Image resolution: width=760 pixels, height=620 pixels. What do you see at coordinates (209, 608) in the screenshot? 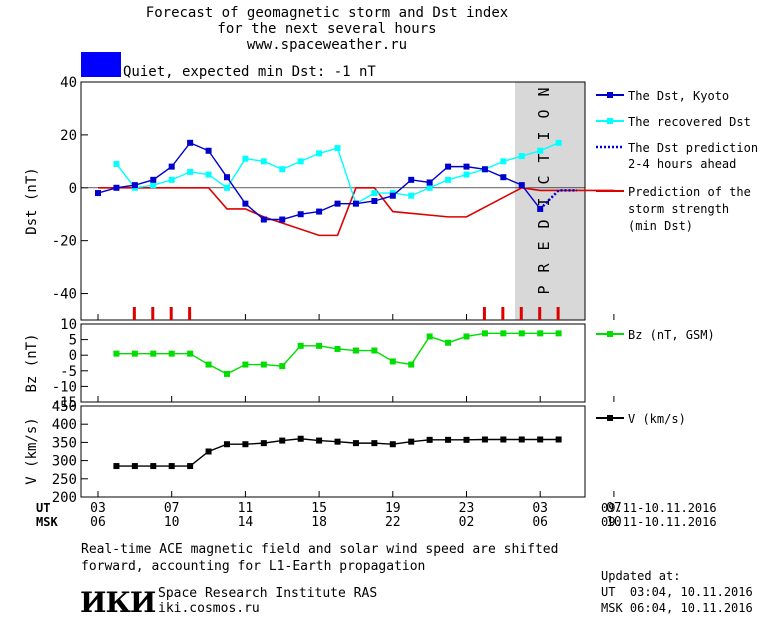
I see `institute-url: iki.cosmos.ru` at bounding box center [209, 608].